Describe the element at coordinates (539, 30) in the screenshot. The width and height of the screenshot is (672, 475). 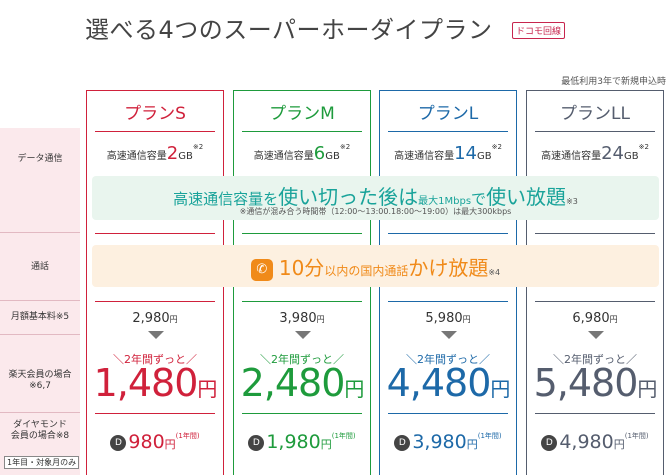
I see `carrier-badge: ドコモ回線` at that location.